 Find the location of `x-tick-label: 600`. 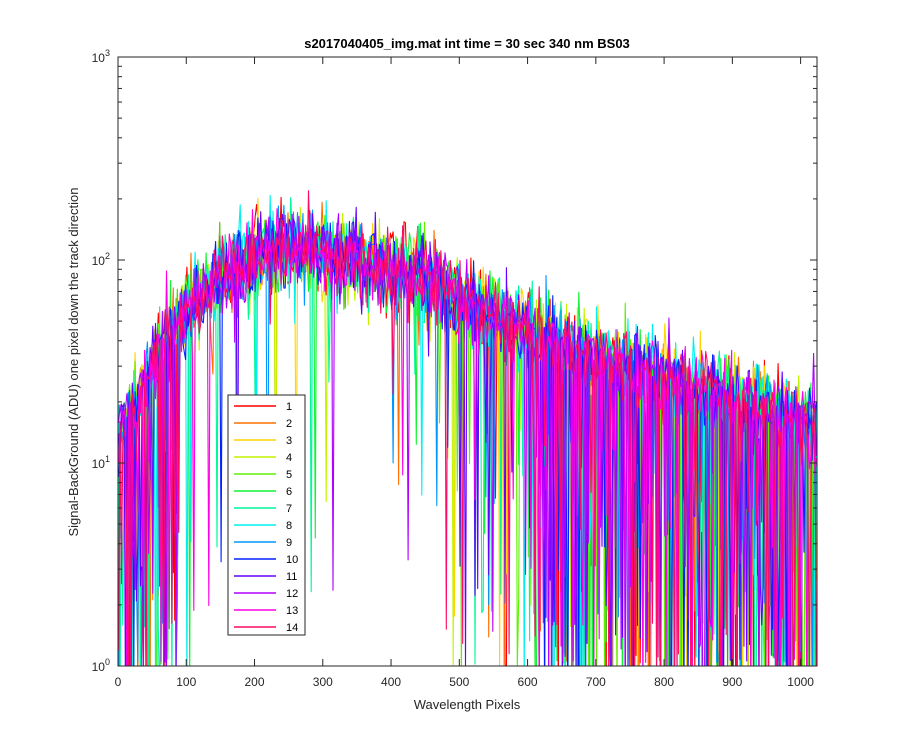

x-tick-label: 600 is located at coordinates (528, 682).